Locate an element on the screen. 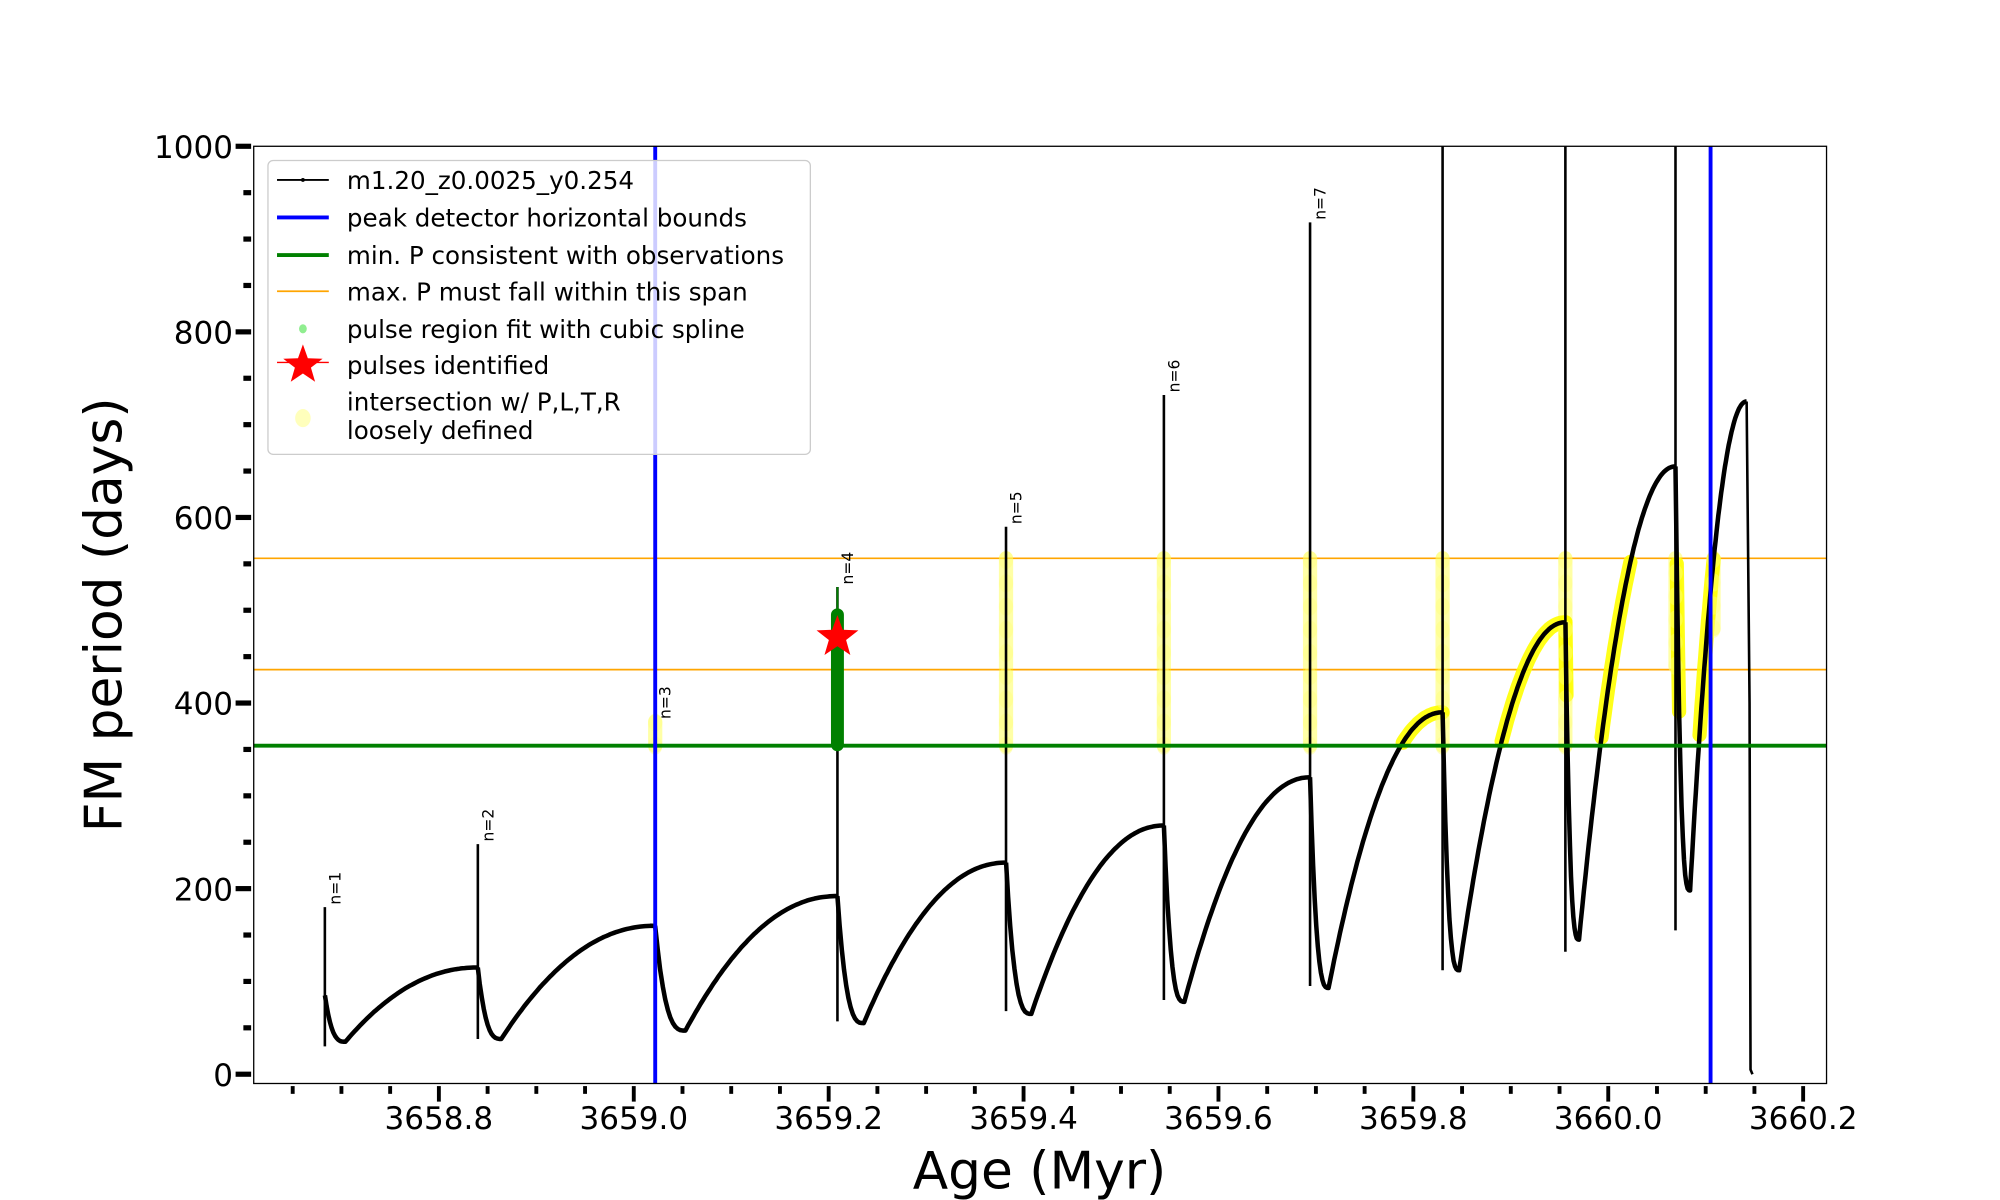 Image resolution: width=2000 pixels, height=1200 pixels. legend-label: m1.20_z0.0025_y0.254 is located at coordinates (490, 180).